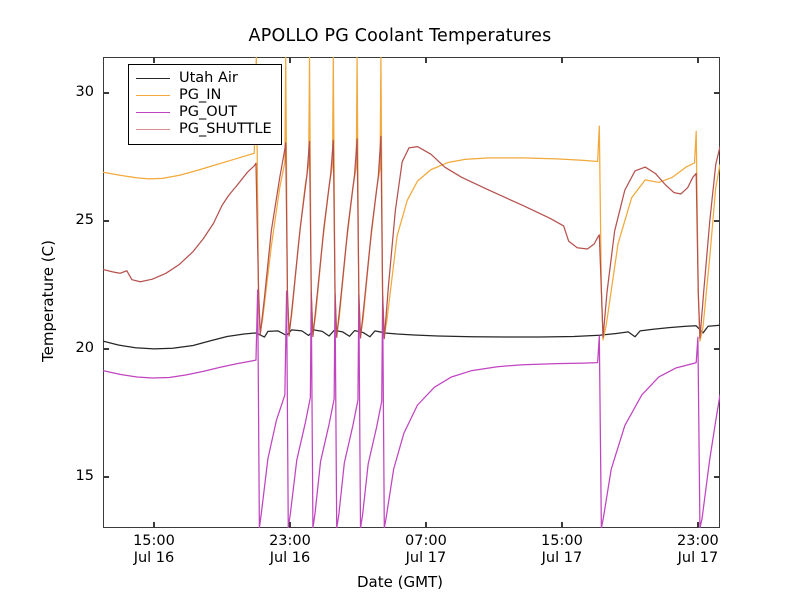 This screenshot has height=600, width=800. I want to click on x-tick-label: 23:00 Jul 16, so click(290, 550).